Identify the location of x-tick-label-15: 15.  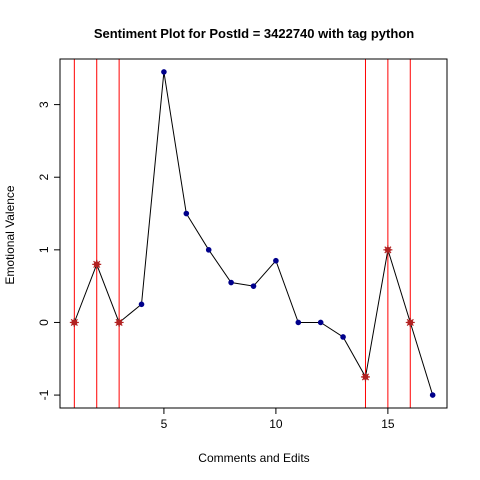
(388, 424).